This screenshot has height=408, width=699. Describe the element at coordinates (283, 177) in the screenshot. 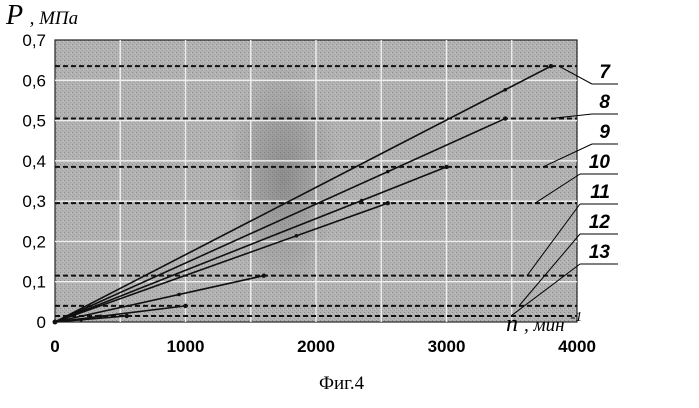

I see `scan-smudge` at that location.